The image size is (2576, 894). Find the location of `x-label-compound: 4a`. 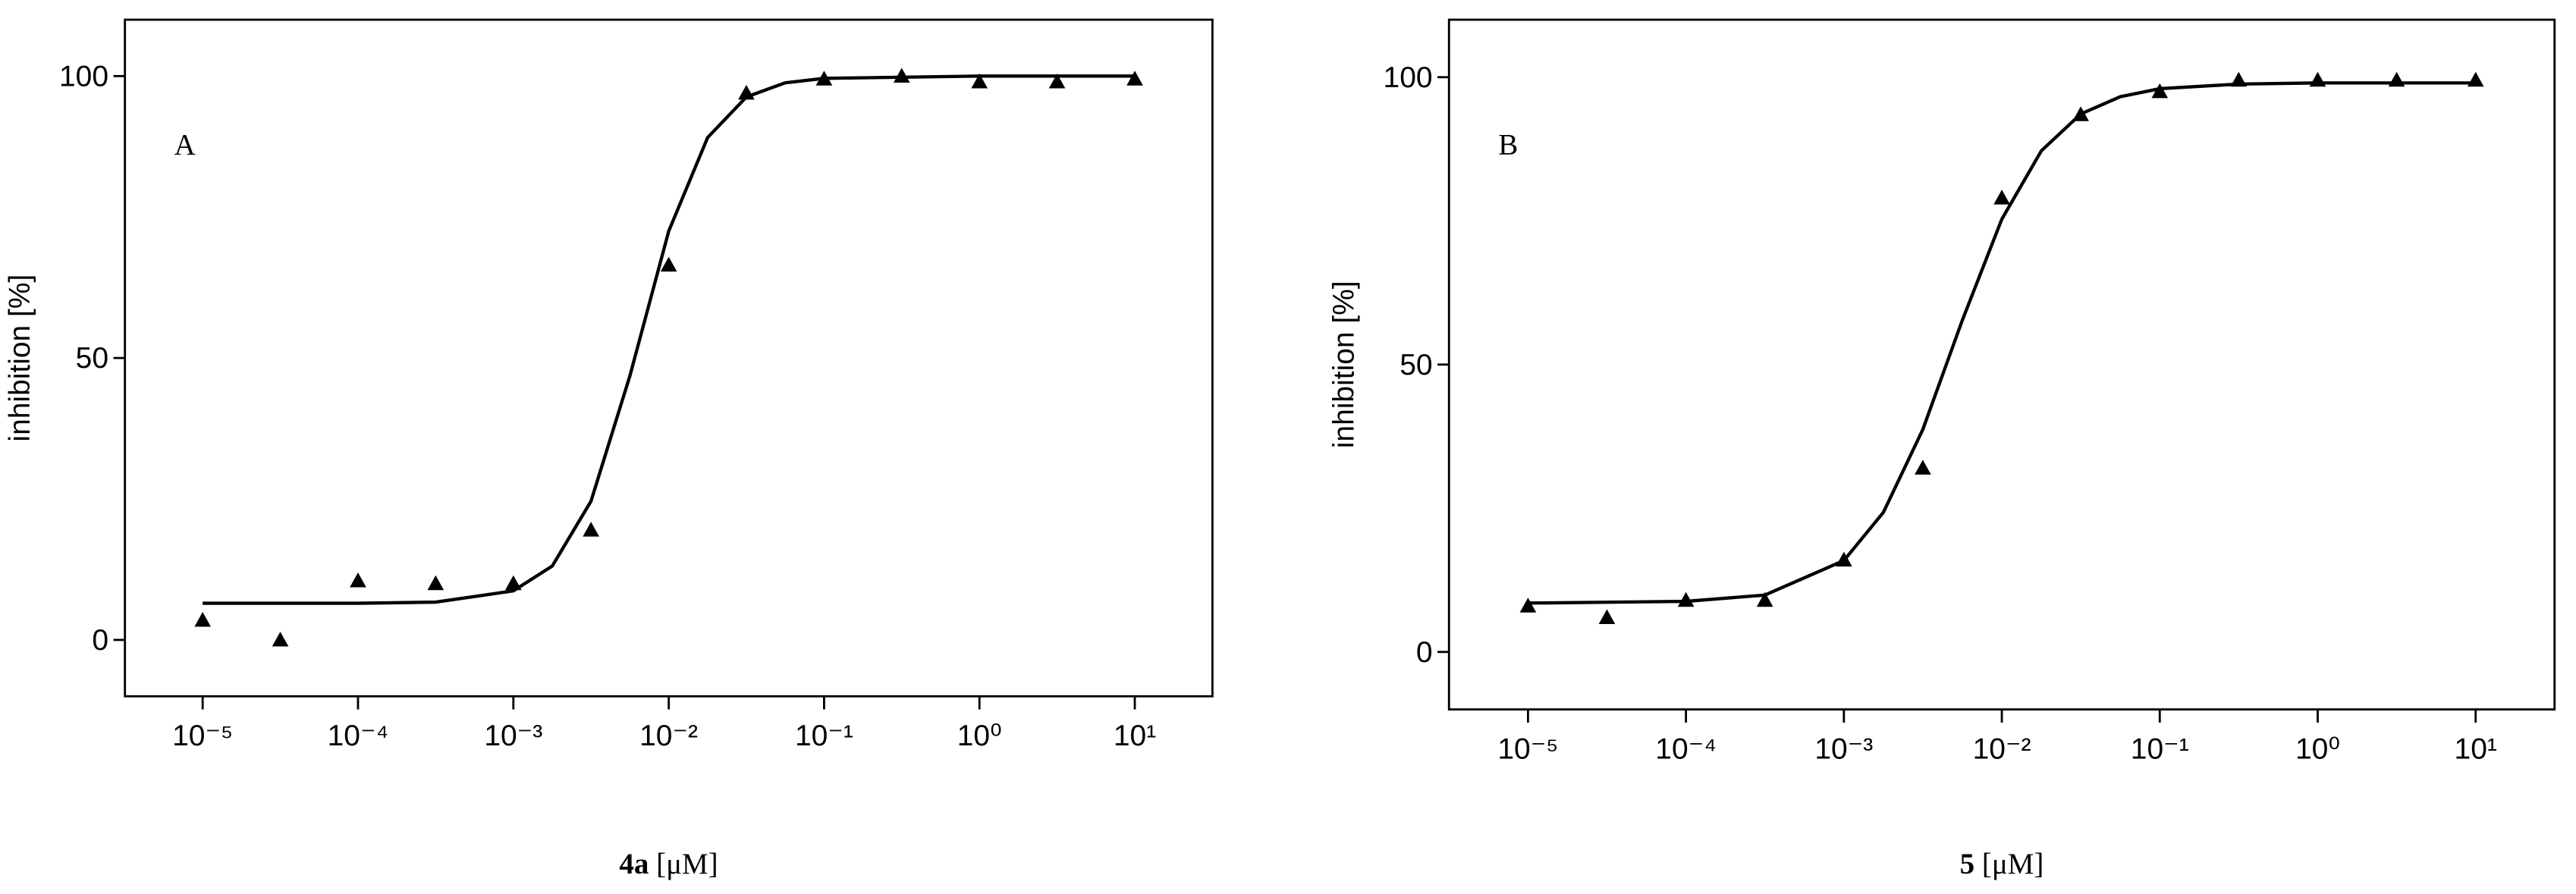

x-label-compound: 4a is located at coordinates (634, 864).